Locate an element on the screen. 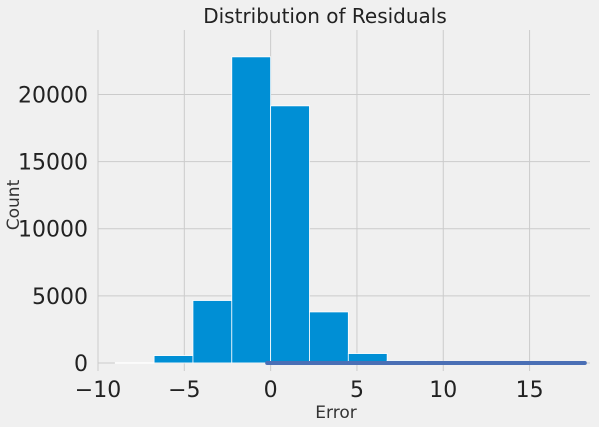  x-tick-label-1: −5 is located at coordinates (184, 390).